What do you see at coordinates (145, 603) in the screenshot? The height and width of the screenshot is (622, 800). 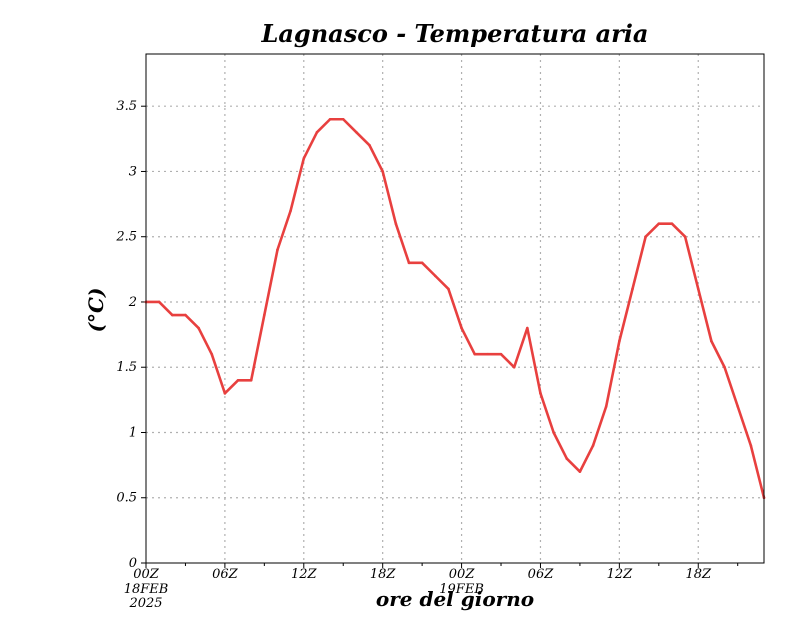 I see `x-tick-date-label: 2025` at bounding box center [145, 603].